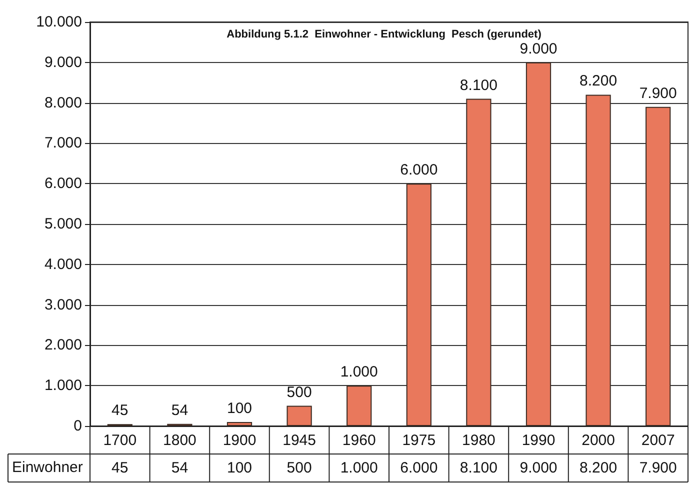 The image size is (694, 491). Describe the element at coordinates (599, 468) in the screenshot. I see `data-label: 8.200` at that location.